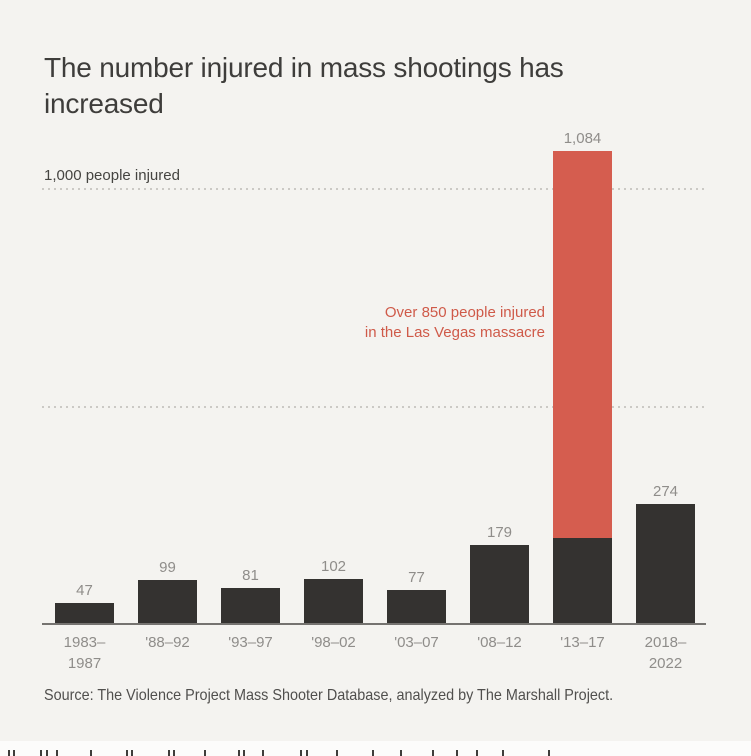  What do you see at coordinates (167, 567) in the screenshot?
I see `bar-value-label: 99` at bounding box center [167, 567].